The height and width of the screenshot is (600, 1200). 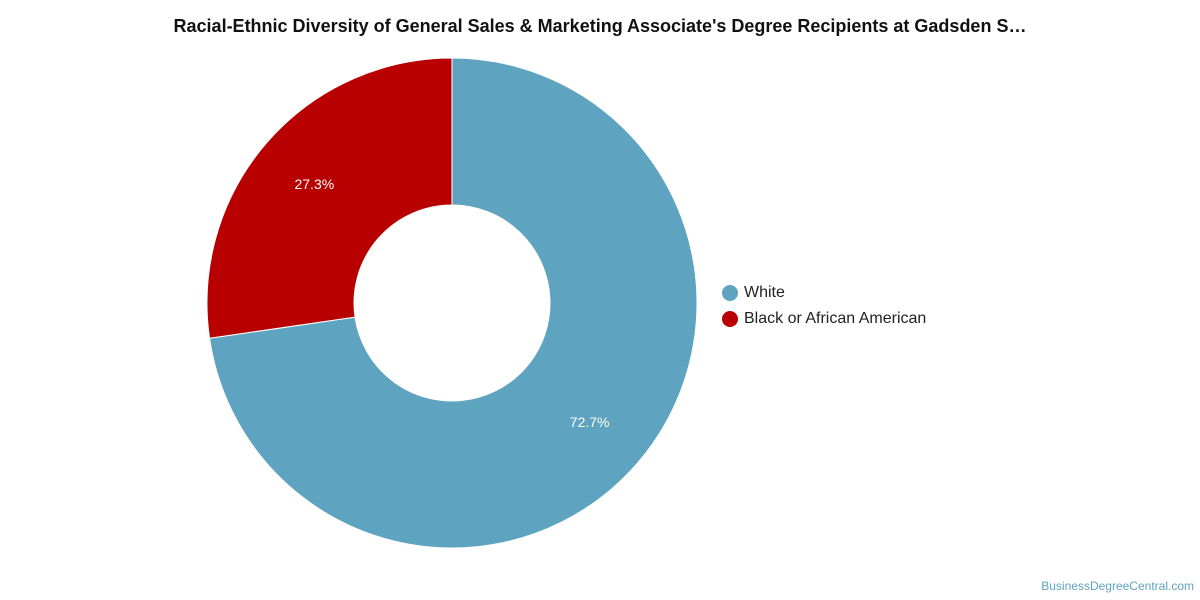 What do you see at coordinates (329, 198) in the screenshot?
I see `slice-black-or-african-american` at bounding box center [329, 198].